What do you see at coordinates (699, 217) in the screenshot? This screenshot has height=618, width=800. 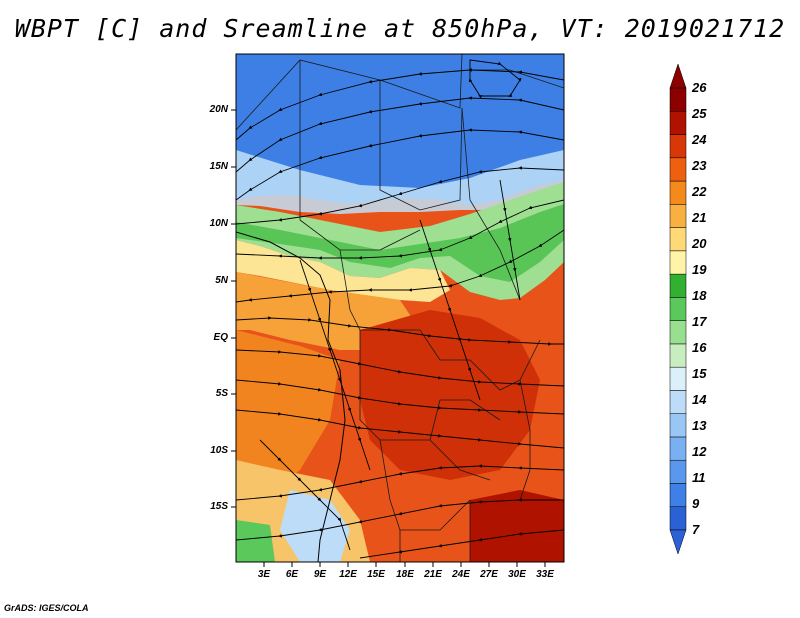 I see `colorbar-label: 21` at bounding box center [699, 217].